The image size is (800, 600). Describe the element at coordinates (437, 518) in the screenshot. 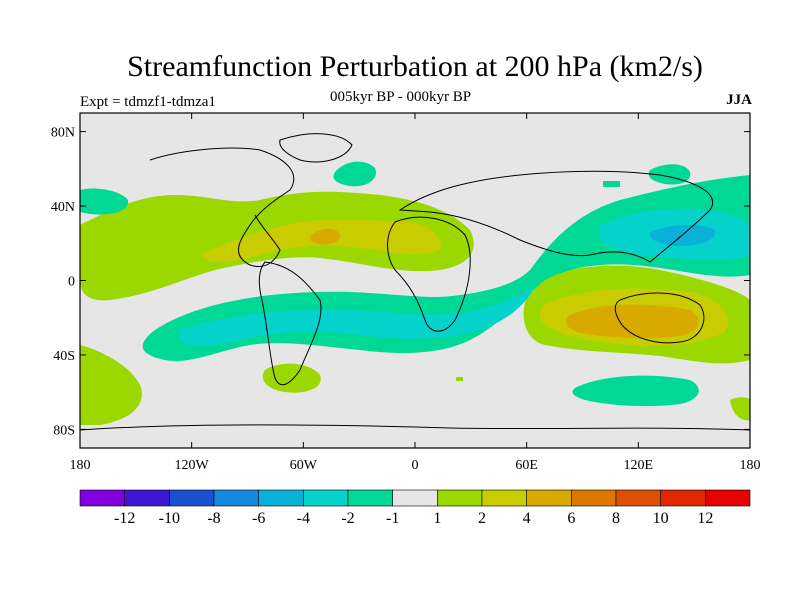

I see `colorbar-label: 1` at that location.